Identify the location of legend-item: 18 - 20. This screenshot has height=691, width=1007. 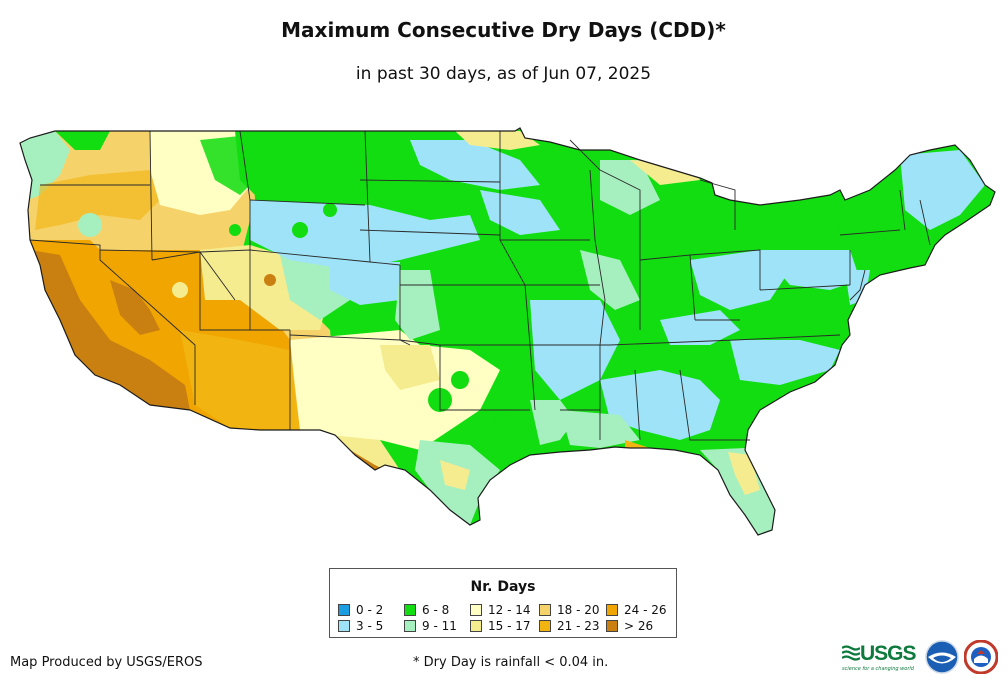
(569, 610).